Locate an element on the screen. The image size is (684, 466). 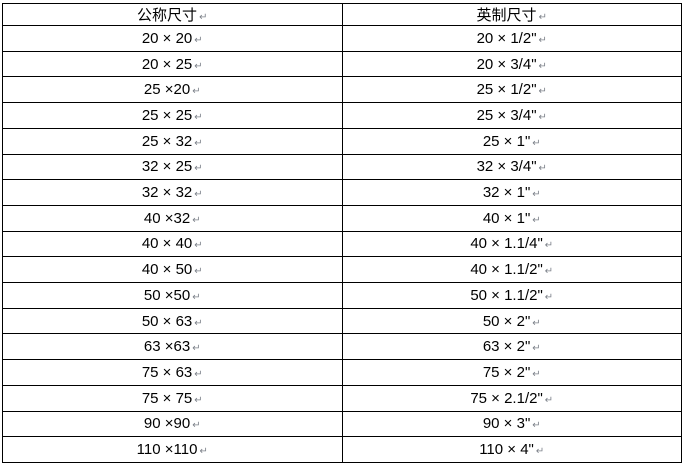
table-row: 63 ×63 ↵ 63 × 2" ↵ is located at coordinates (342, 347).